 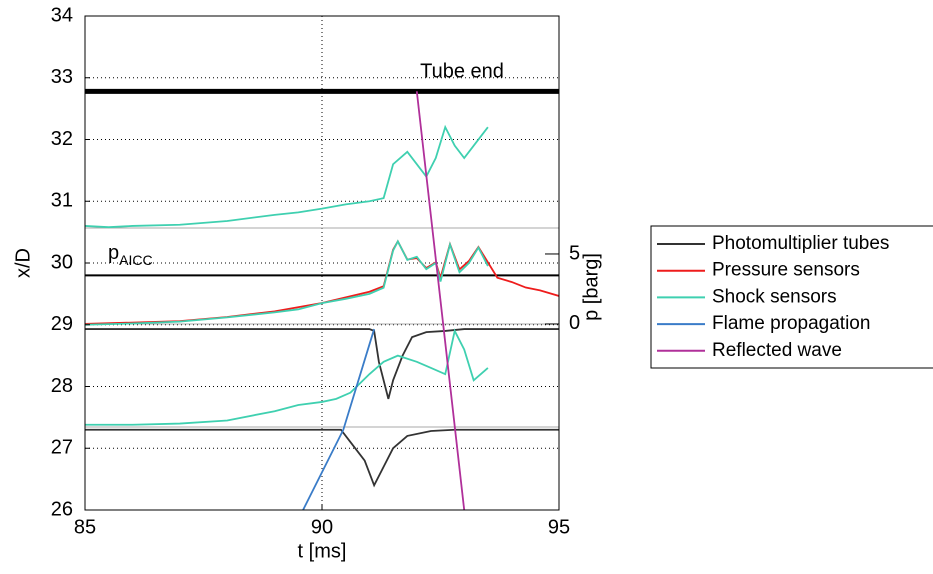 What do you see at coordinates (113, 253) in the screenshot?
I see `annotation-main: p` at bounding box center [113, 253].